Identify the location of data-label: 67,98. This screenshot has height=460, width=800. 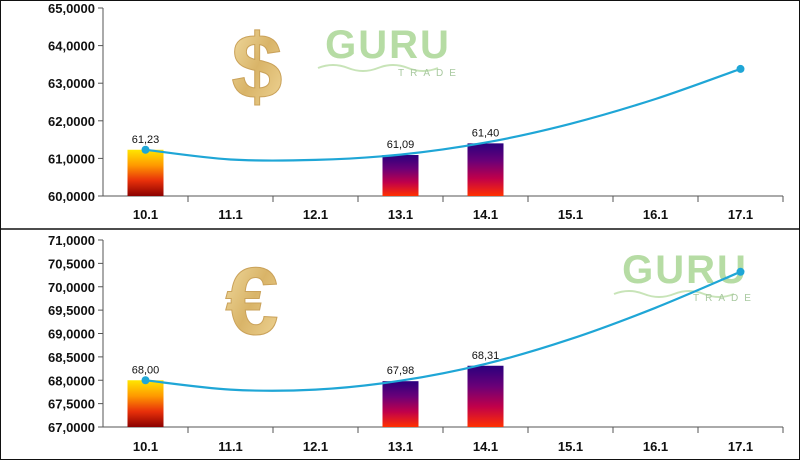
(401, 371).